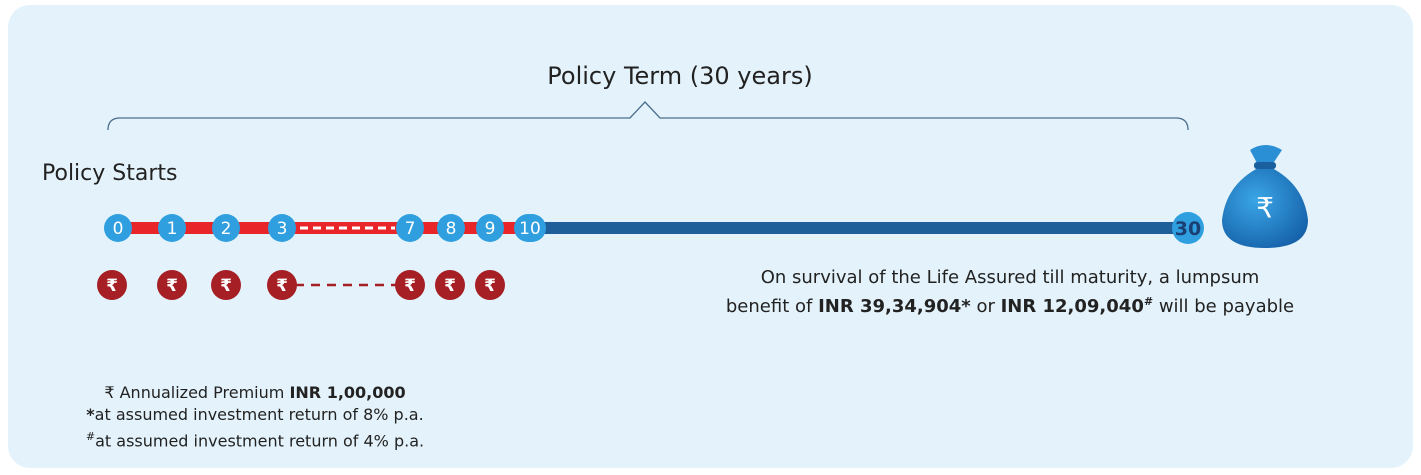 This screenshot has width=1421, height=475. Describe the element at coordinates (985, 306) in the screenshot. I see `text: or` at that location.